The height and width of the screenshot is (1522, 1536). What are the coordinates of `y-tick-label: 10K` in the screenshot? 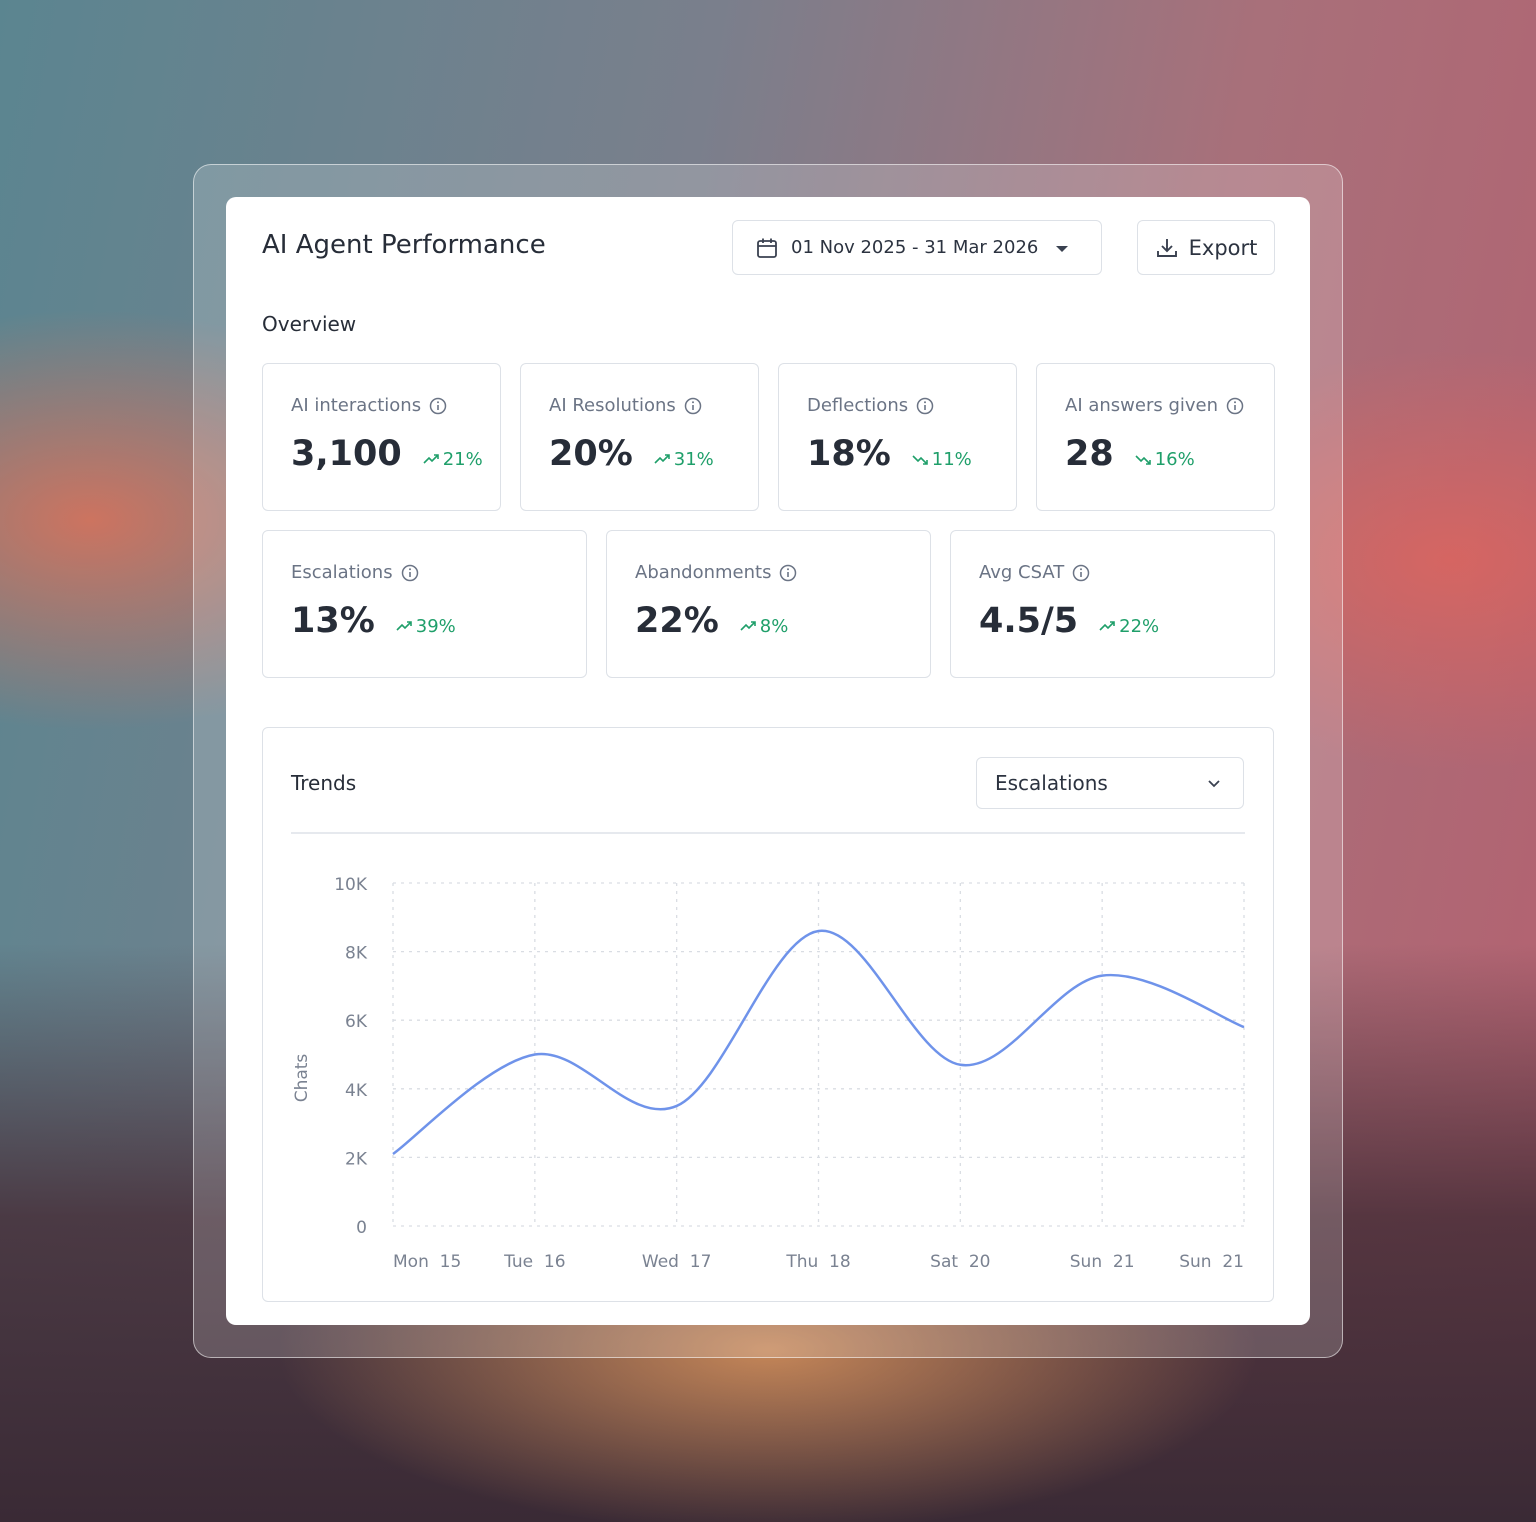 It's located at (351, 885).